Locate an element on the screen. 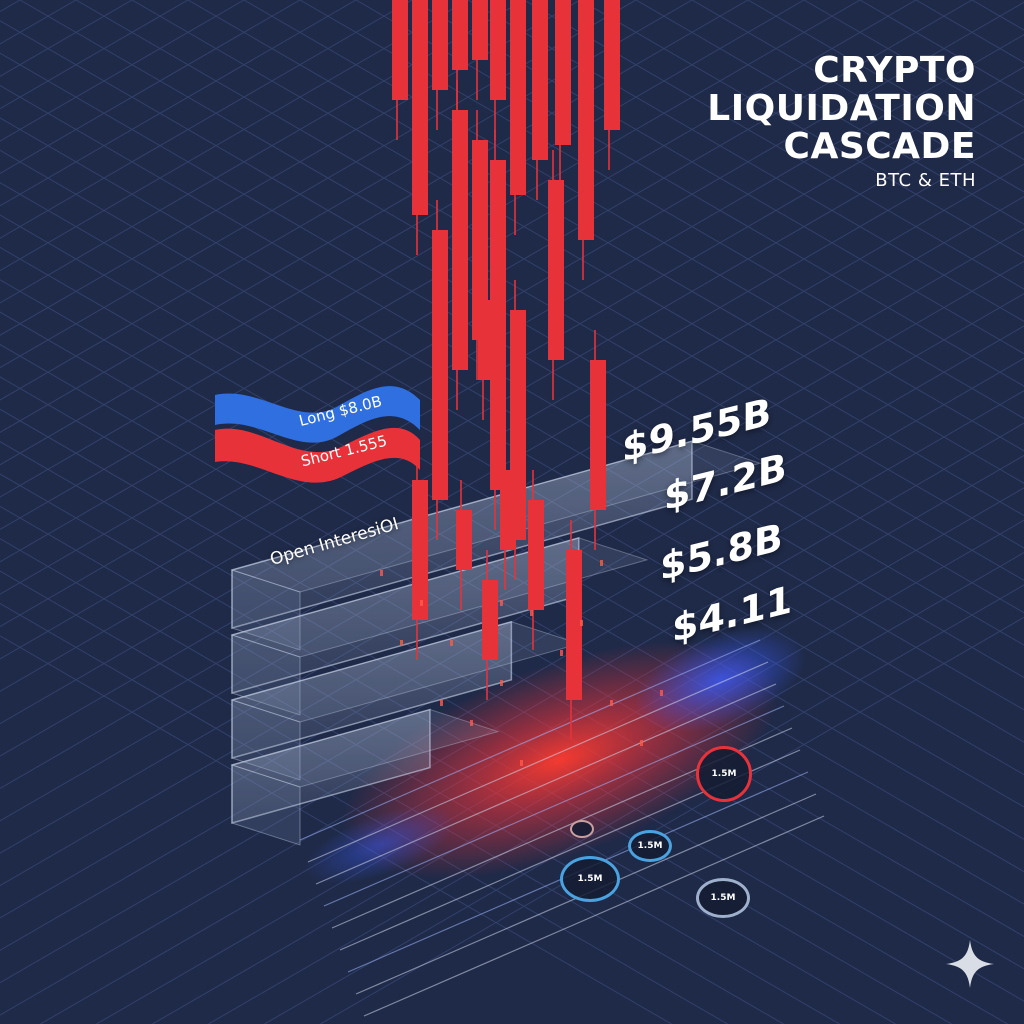 The height and width of the screenshot is (1024, 1024). bubble-label-1: 1.5M is located at coordinates (724, 774).